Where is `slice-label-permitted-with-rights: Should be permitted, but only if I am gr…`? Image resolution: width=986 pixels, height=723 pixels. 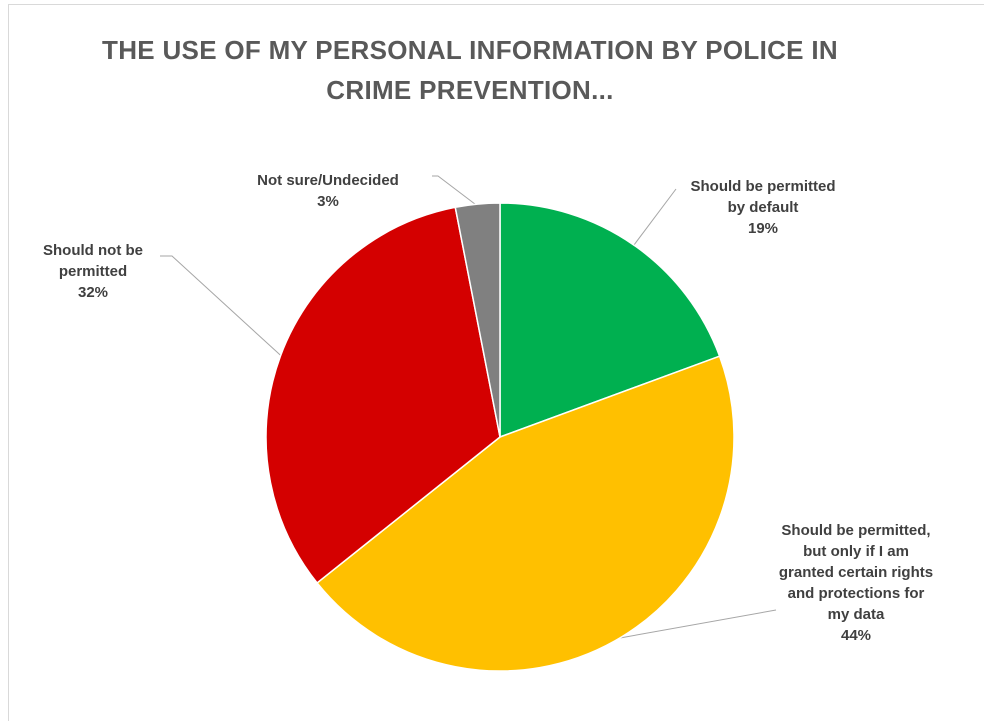
slice-label-permitted-with-rights: Should be permitted, but only if I am gr… is located at coordinates (856, 583).